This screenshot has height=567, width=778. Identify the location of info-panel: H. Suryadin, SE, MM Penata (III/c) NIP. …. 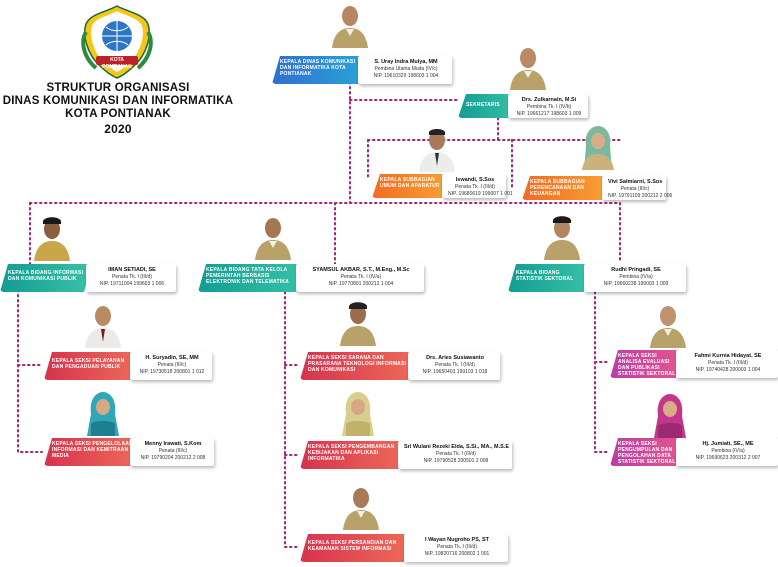
(171, 366).